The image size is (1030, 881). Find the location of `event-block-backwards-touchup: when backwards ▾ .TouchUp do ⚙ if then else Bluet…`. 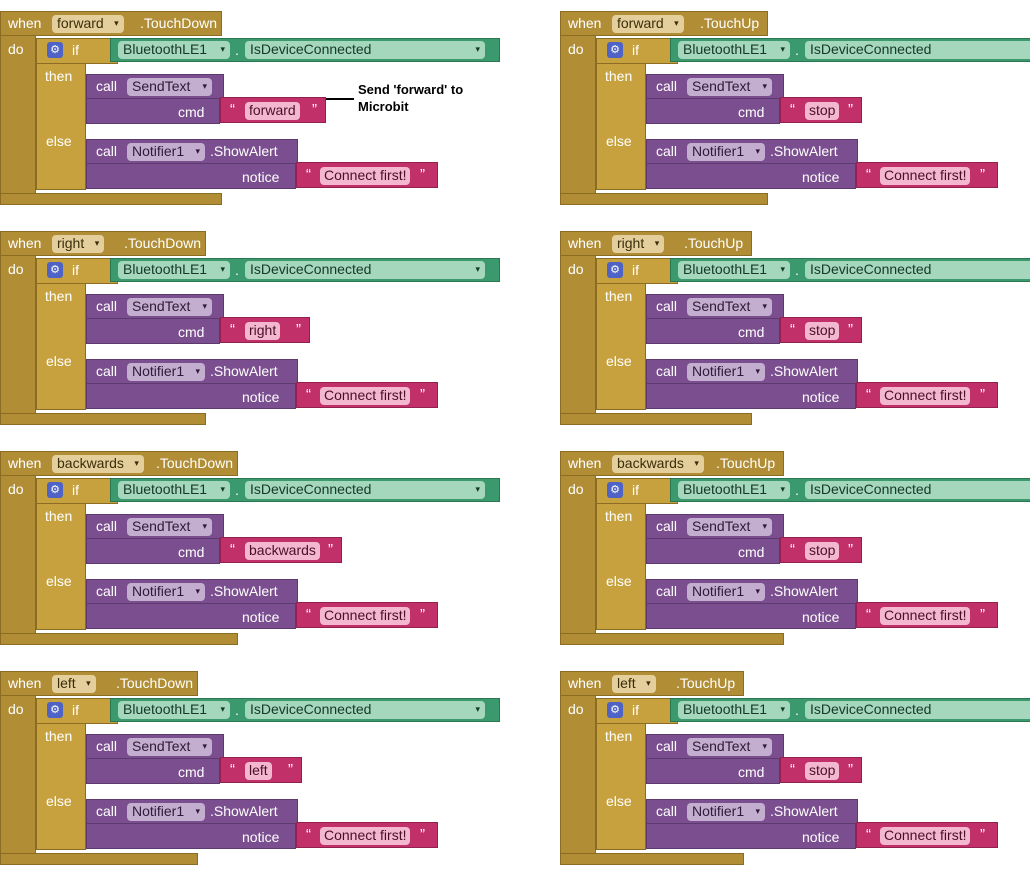

event-block-backwards-touchup: when backwards ▾ .TouchUp do ⚙ if then else Bluet… is located at coordinates (795, 556).